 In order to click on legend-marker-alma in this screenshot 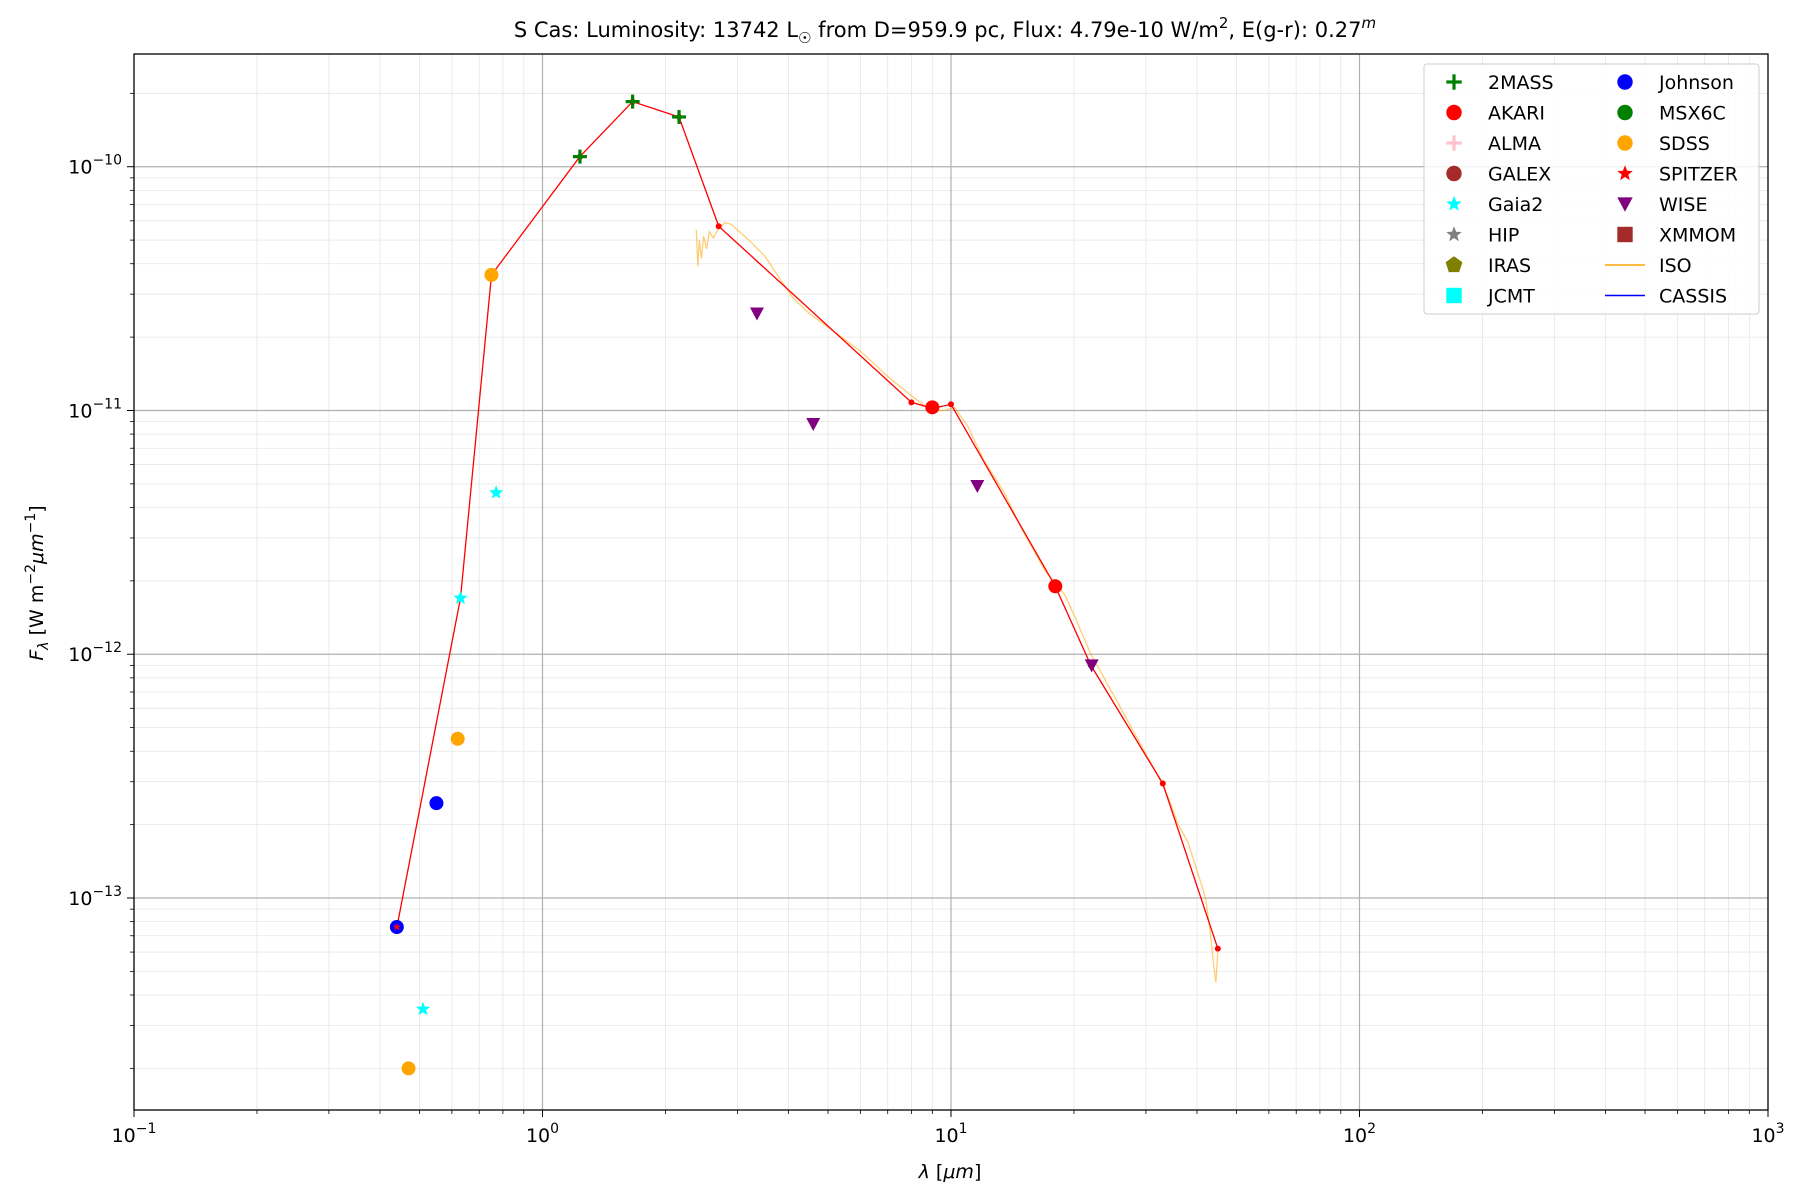, I will do `click(1454, 143)`.